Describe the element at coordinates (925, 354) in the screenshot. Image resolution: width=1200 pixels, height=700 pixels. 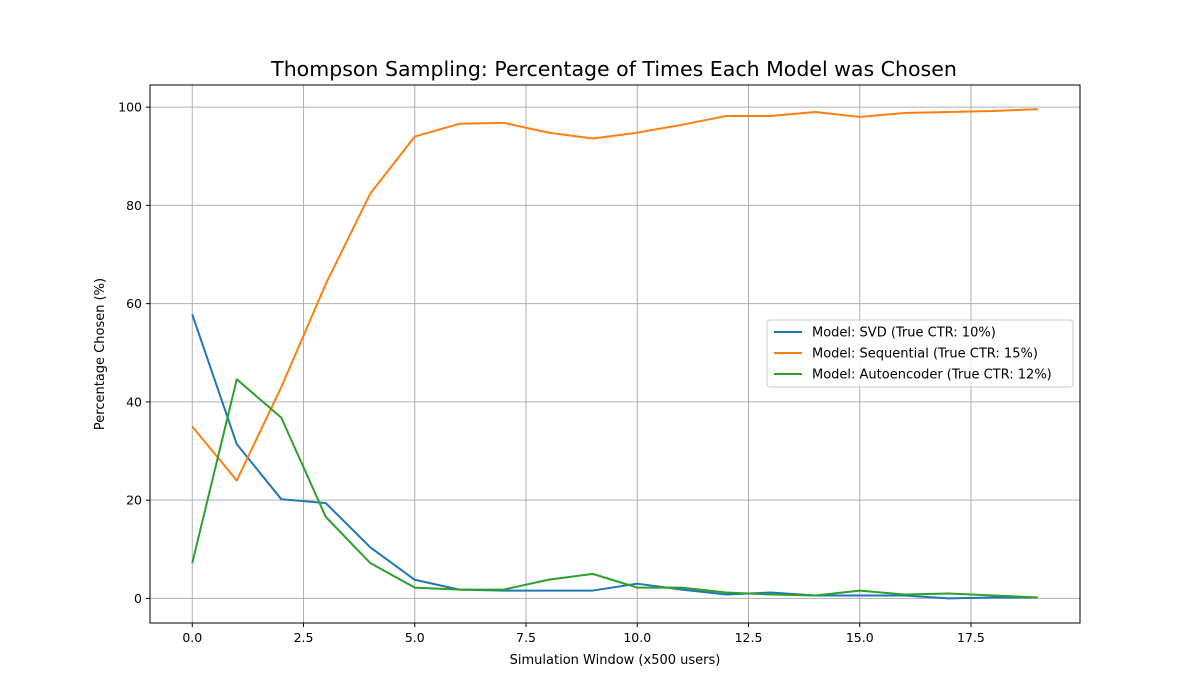
I see `legend-label-1: Model: Sequential (True CTR: 15%)` at that location.